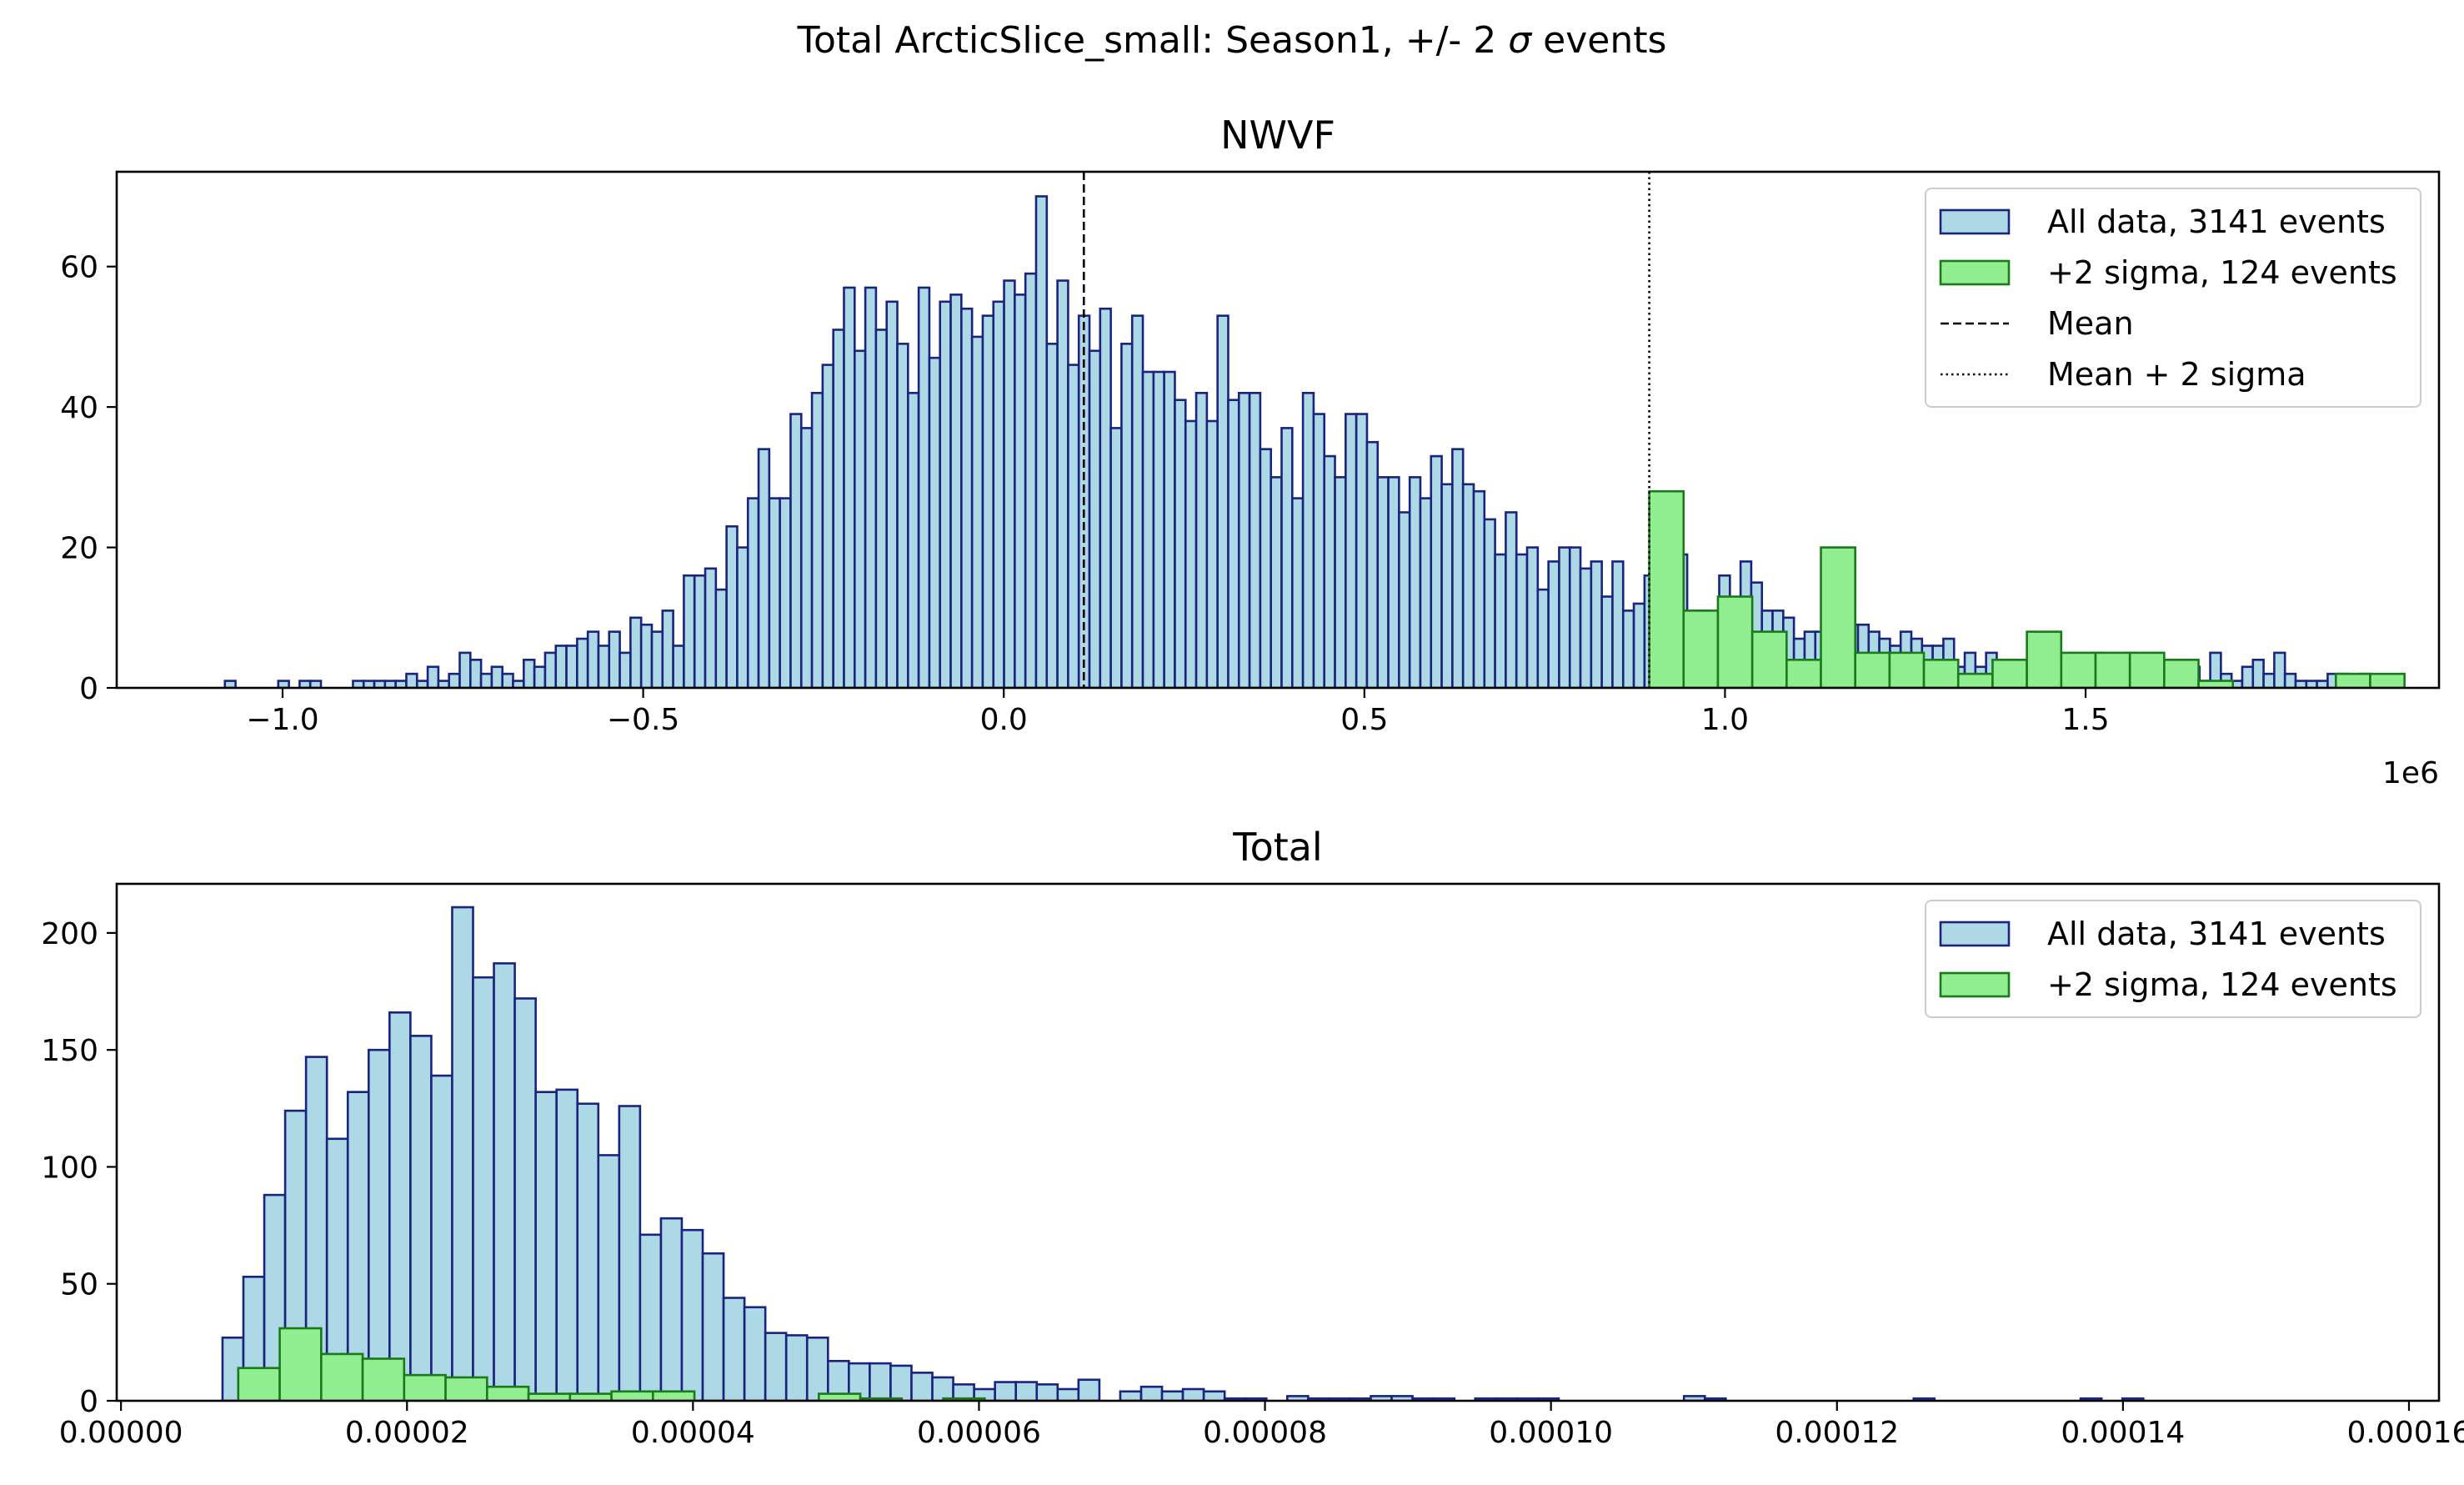 This screenshot has height=1485, width=2464. What do you see at coordinates (79, 408) in the screenshot?
I see `y-tick-label: 40` at bounding box center [79, 408].